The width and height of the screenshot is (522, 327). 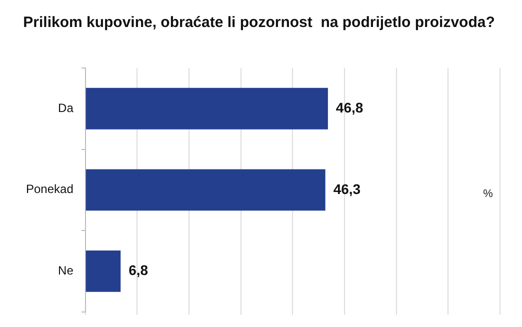 What do you see at coordinates (347, 188) in the screenshot?
I see `data-label: 46,3` at bounding box center [347, 188].